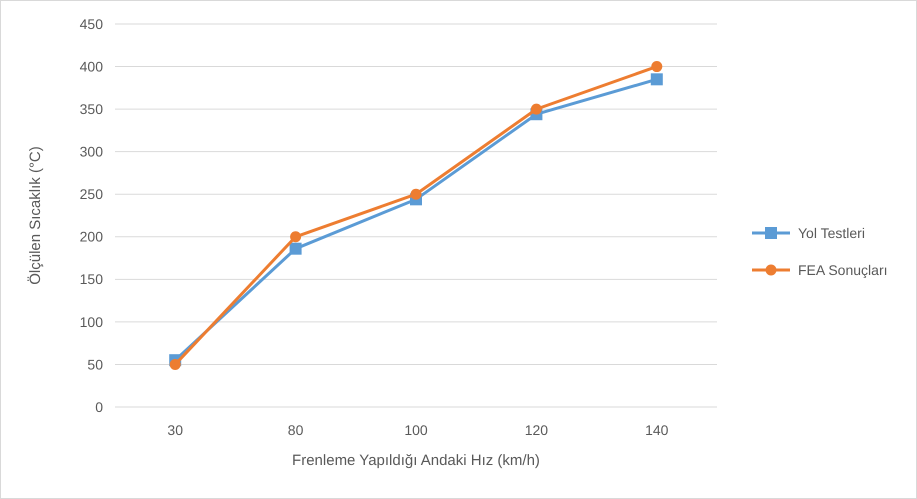  What do you see at coordinates (831, 232) in the screenshot?
I see `legend-label: Yol Testleri` at bounding box center [831, 232].